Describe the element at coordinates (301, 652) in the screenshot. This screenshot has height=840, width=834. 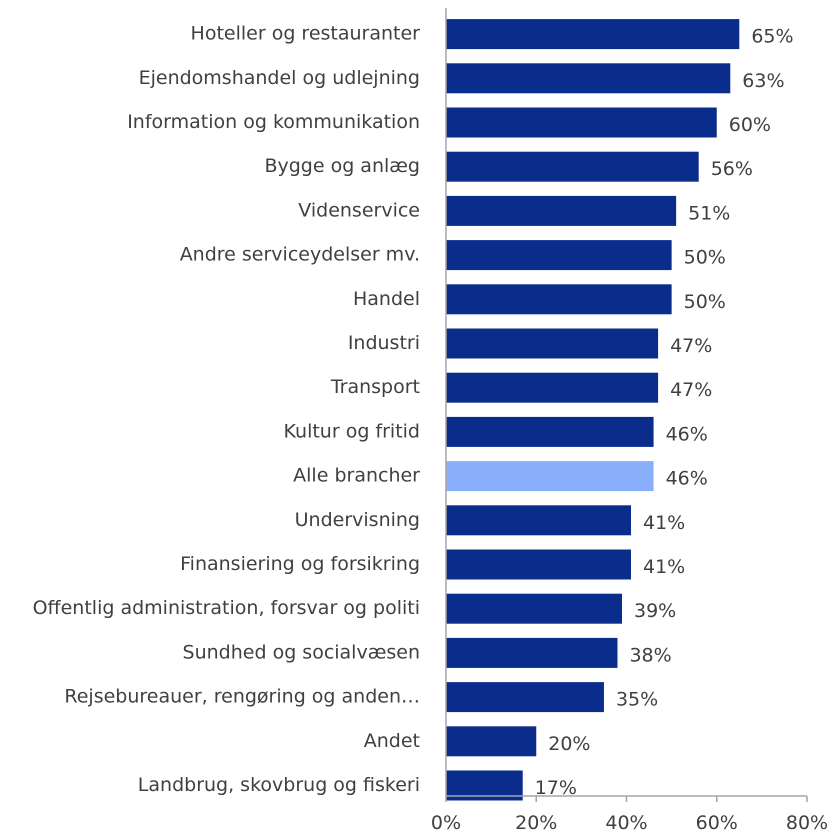
I see `category-label: Sundhed og socialvæsen` at that location.